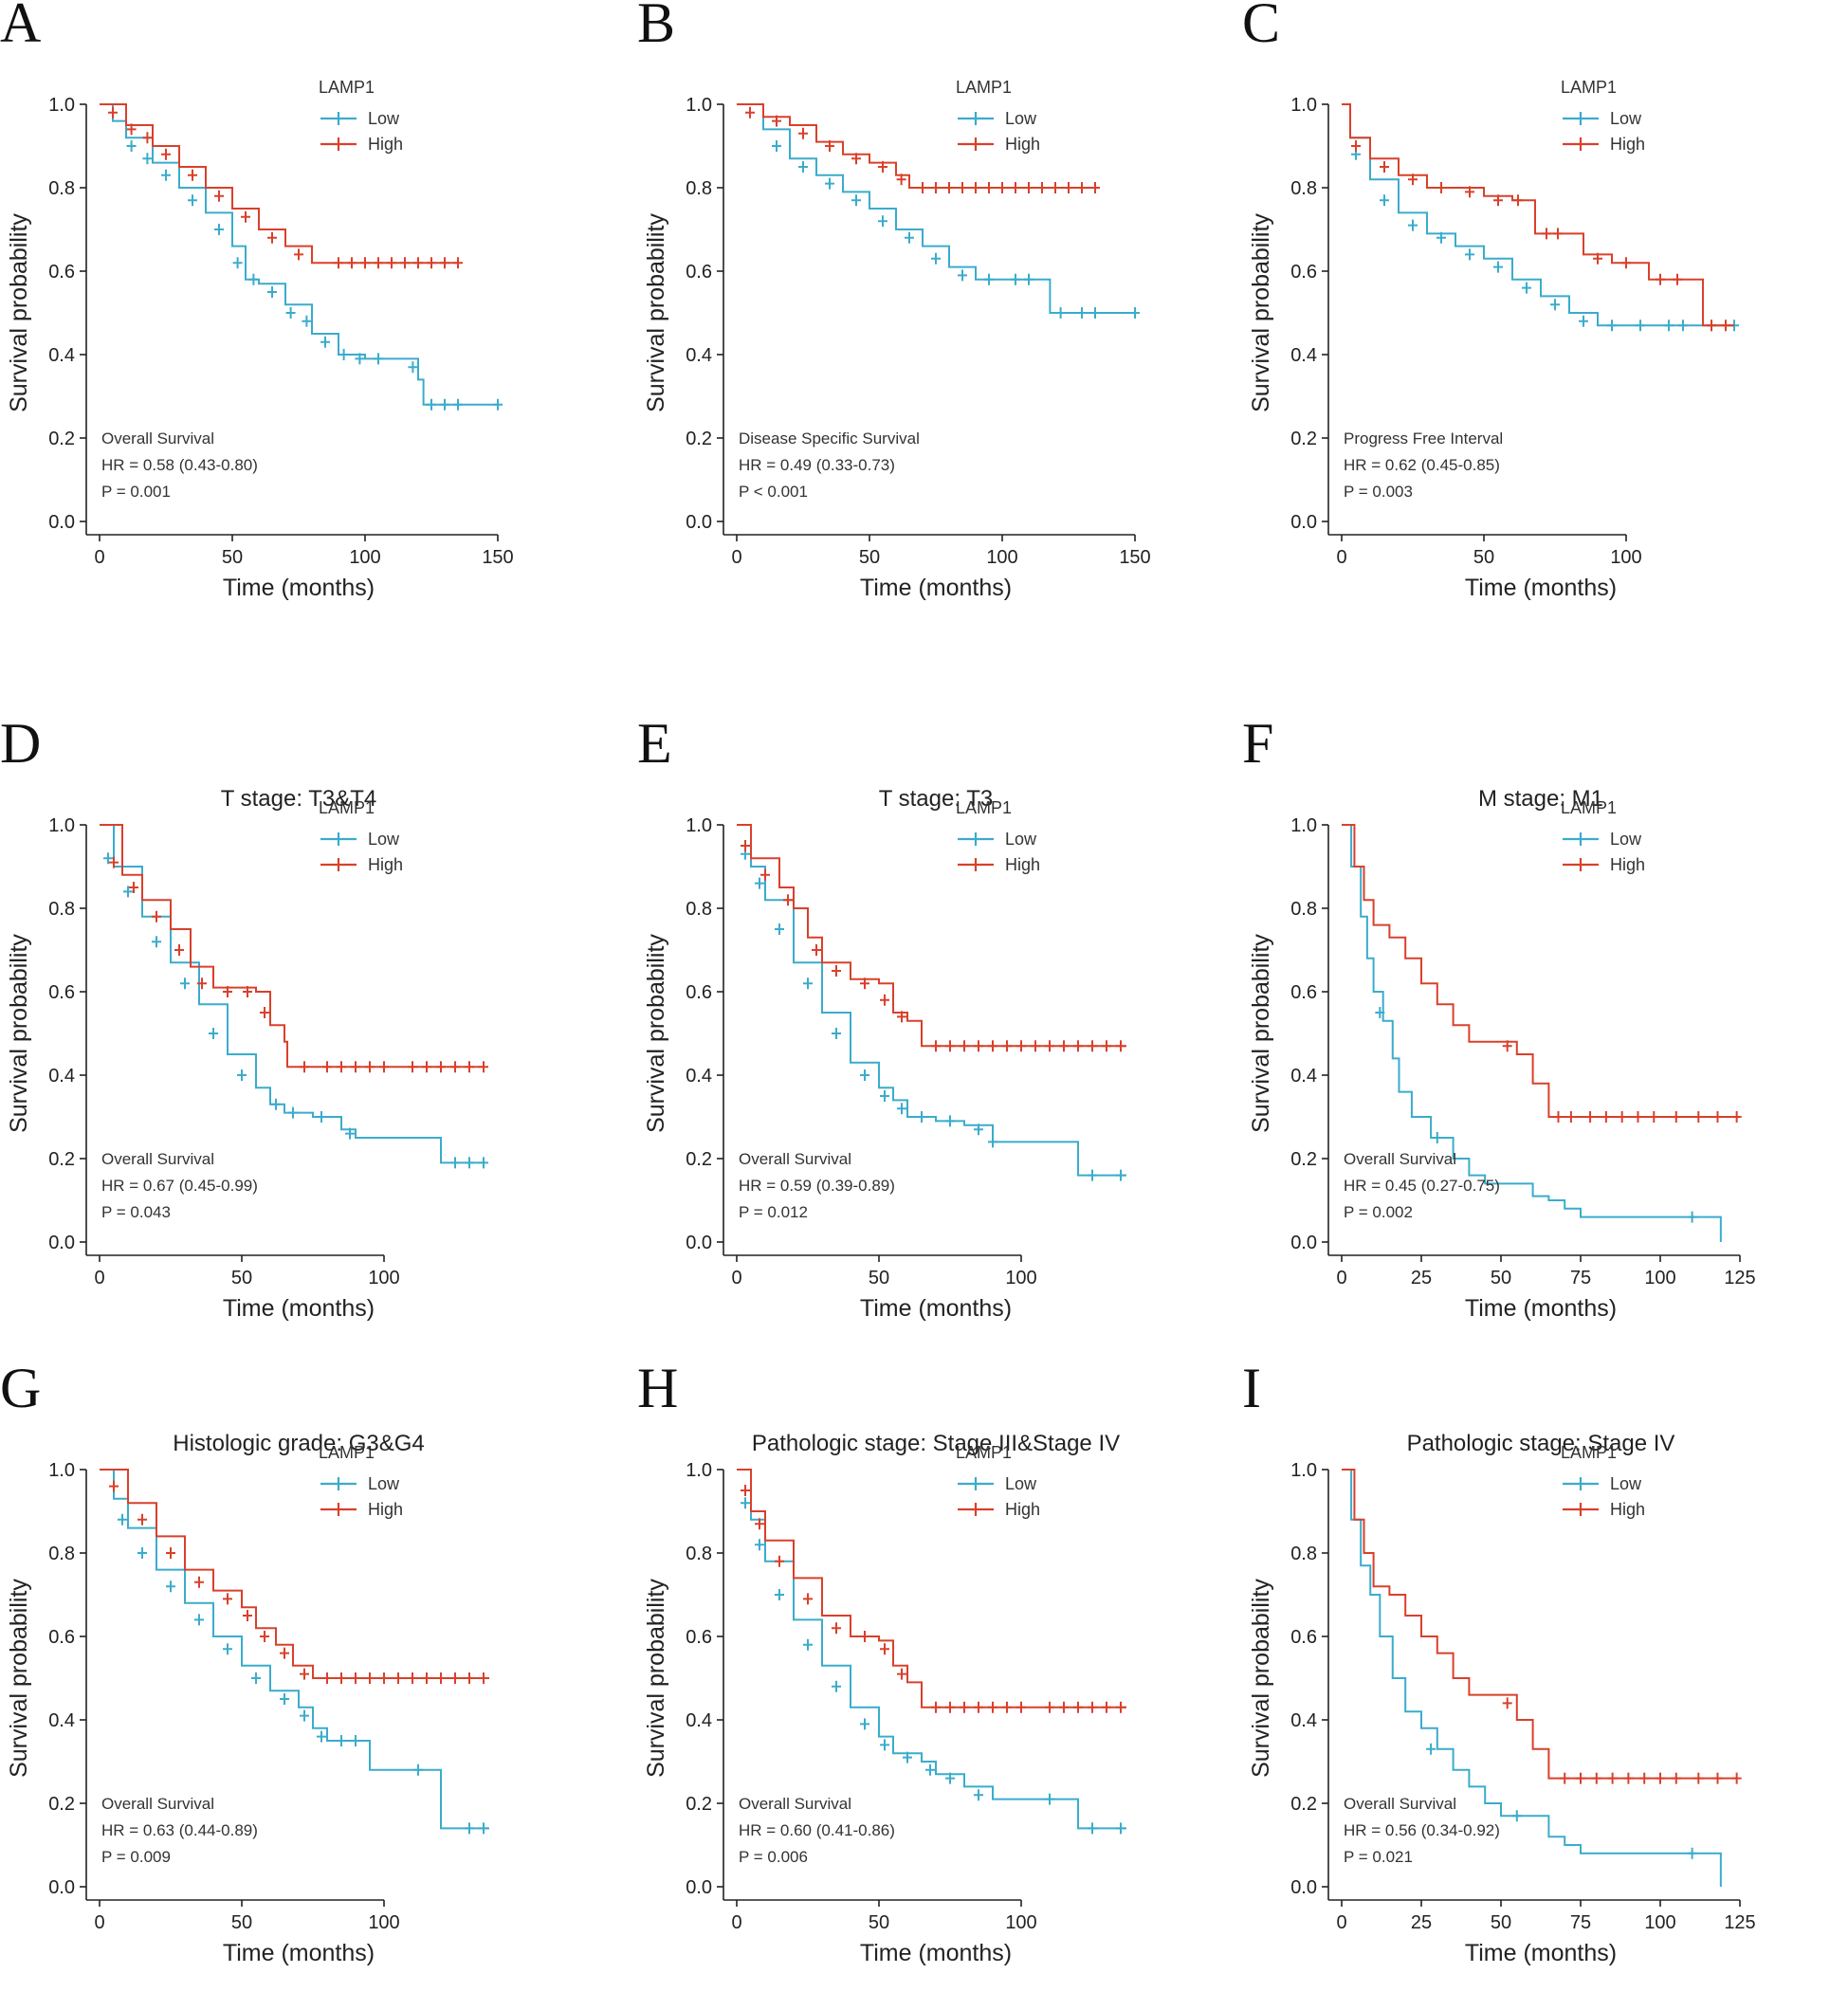  I want to click on p-value-label: P = 0.043, so click(136, 1212).